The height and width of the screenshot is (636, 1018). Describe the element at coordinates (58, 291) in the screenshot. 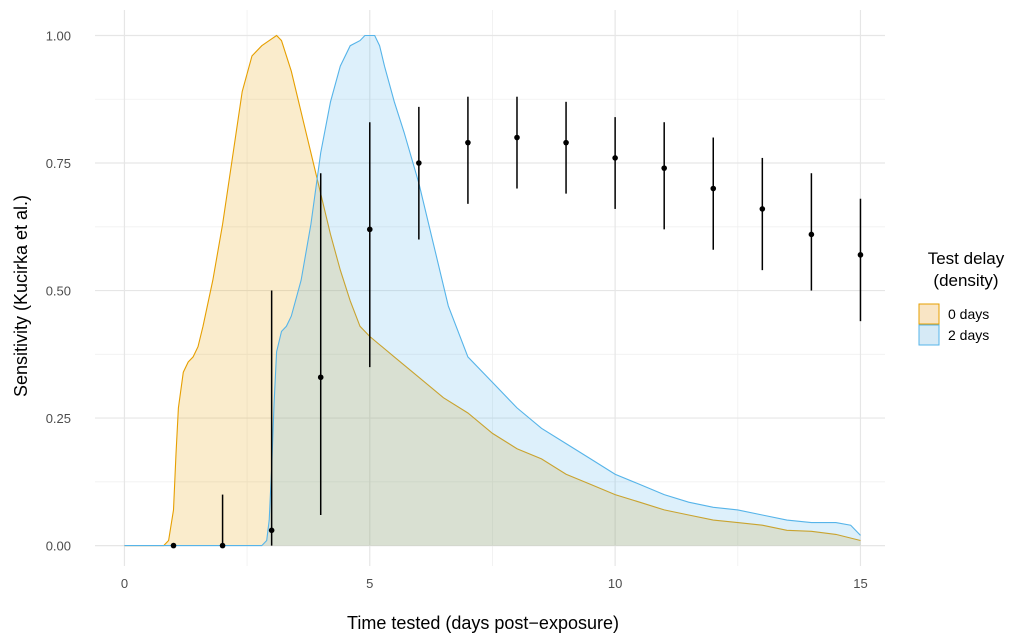

I see `y-tick-label: 0.50` at that location.